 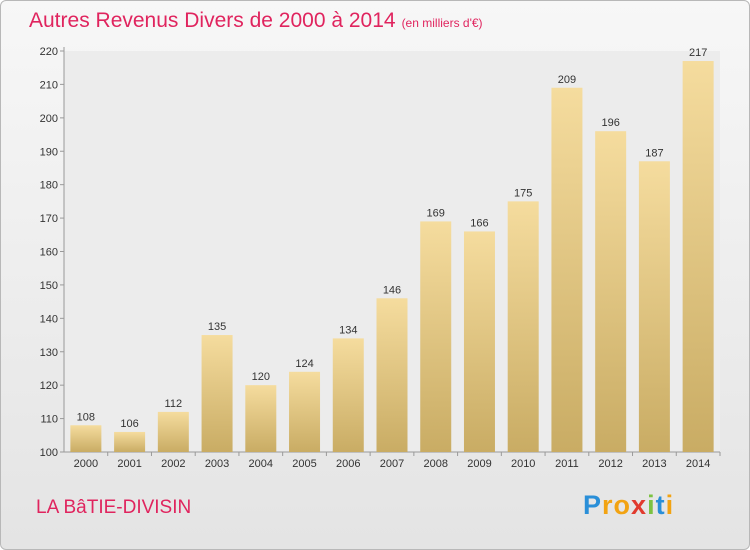 What do you see at coordinates (261, 464) in the screenshot?
I see `x-tick-label: 2004` at bounding box center [261, 464].